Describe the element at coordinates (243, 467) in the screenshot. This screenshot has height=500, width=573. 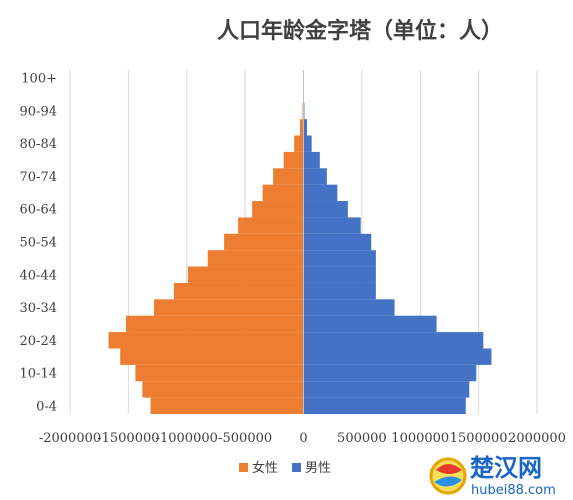
I see `legend-swatch-female` at that location.